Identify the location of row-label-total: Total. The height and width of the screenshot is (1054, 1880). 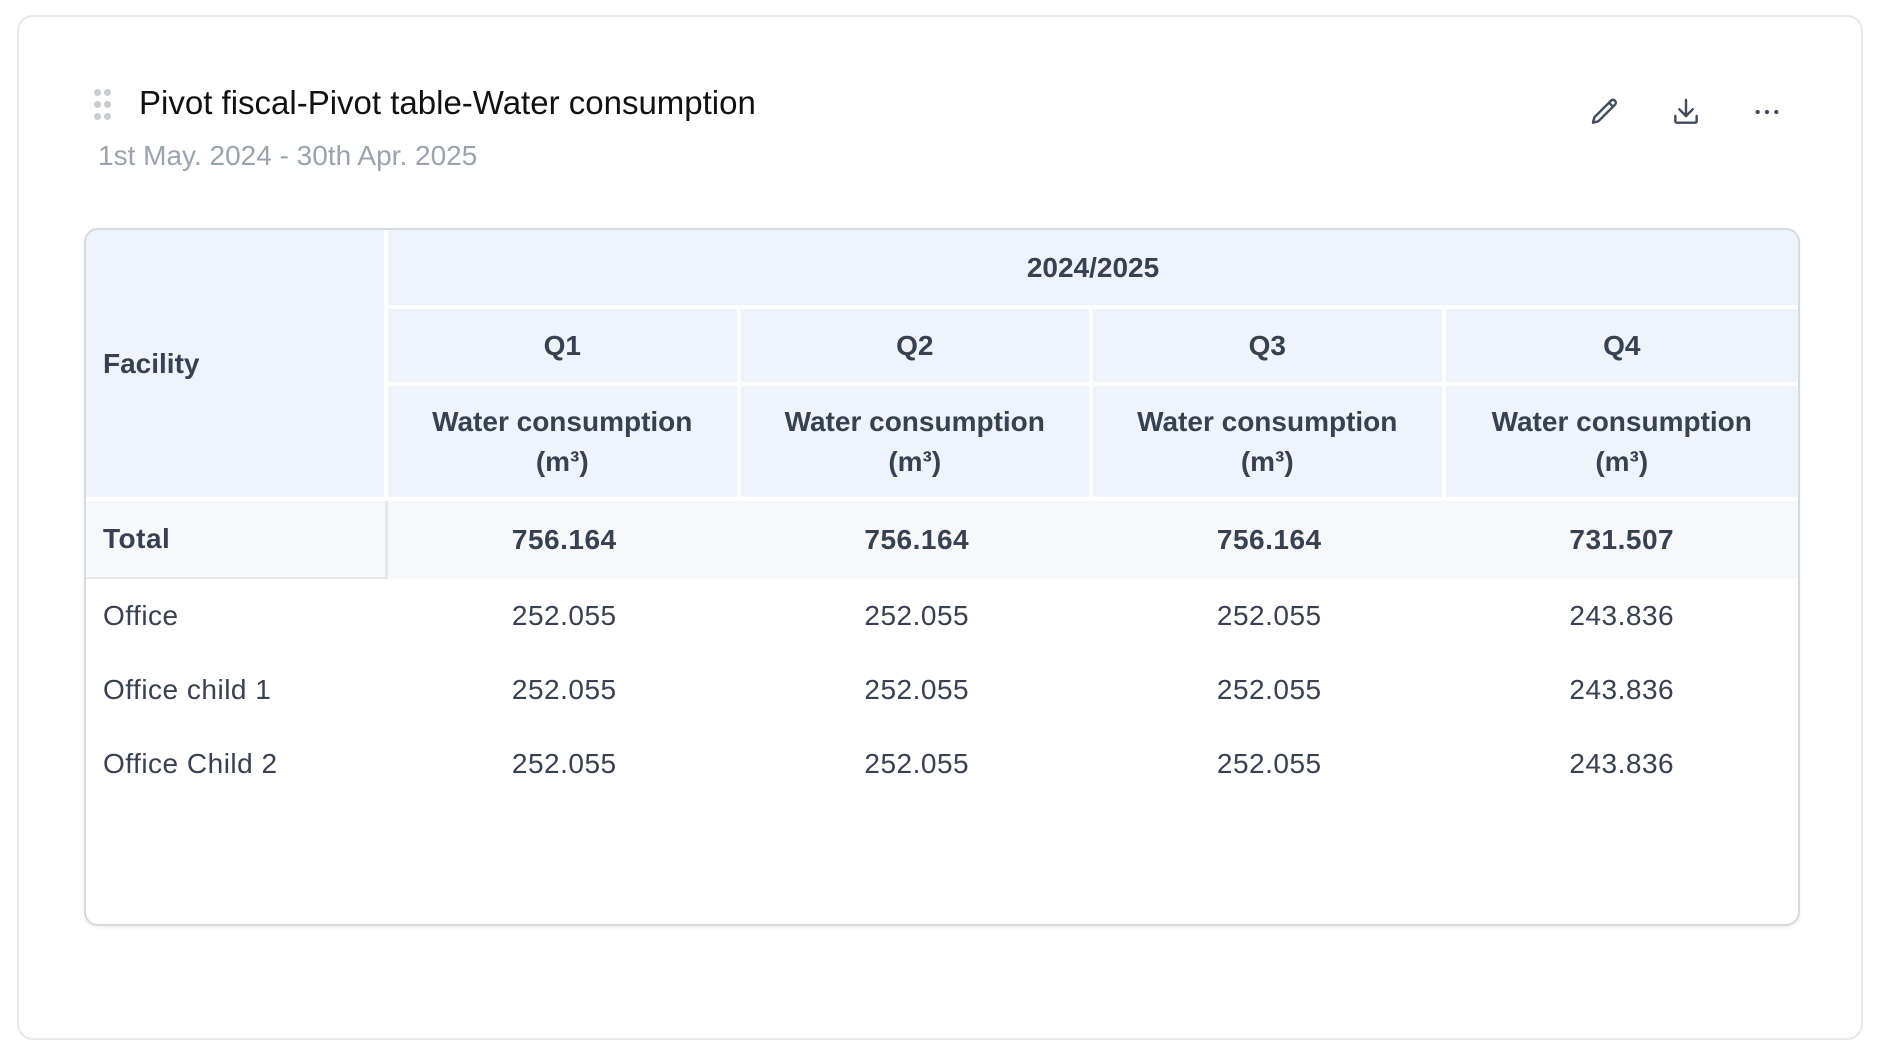
(237, 540).